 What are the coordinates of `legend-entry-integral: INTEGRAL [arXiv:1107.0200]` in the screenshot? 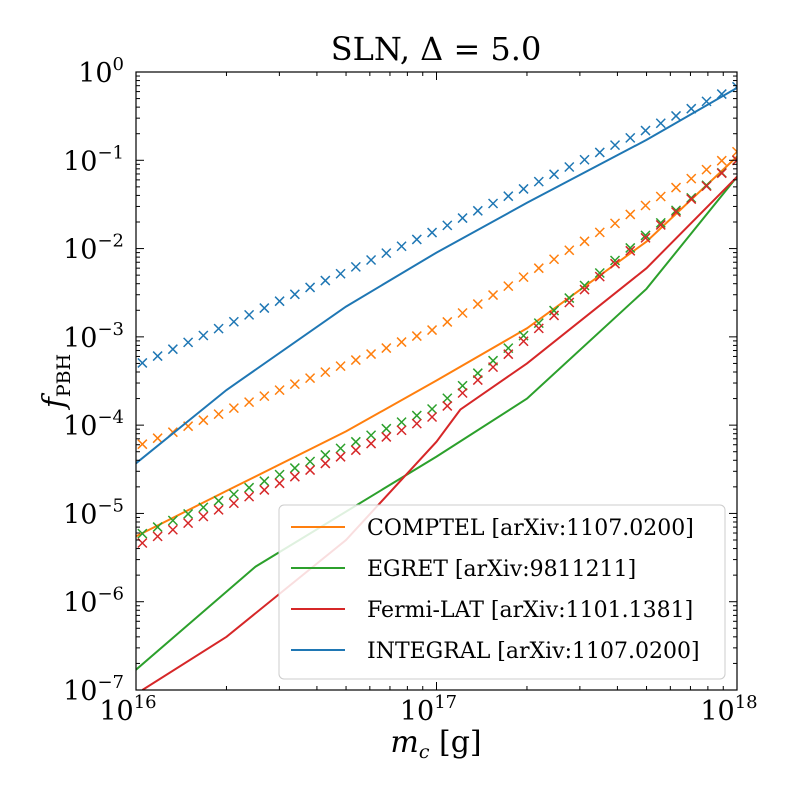 It's located at (533, 651).